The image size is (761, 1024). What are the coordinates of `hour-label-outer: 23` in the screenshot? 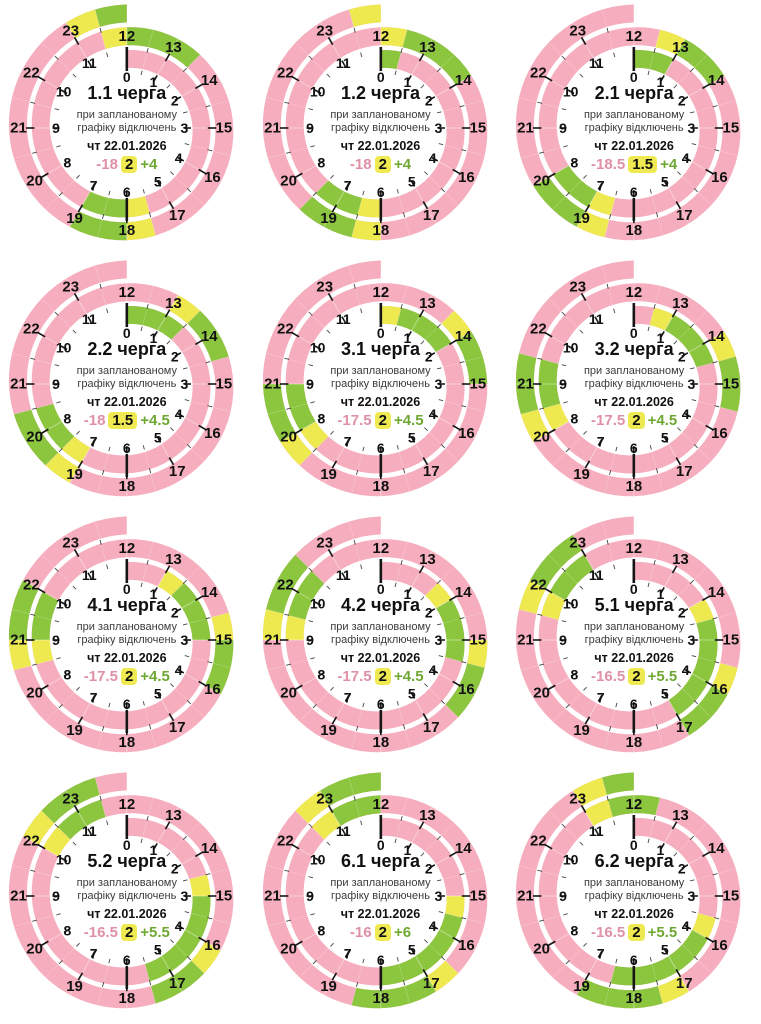 It's located at (324, 542).